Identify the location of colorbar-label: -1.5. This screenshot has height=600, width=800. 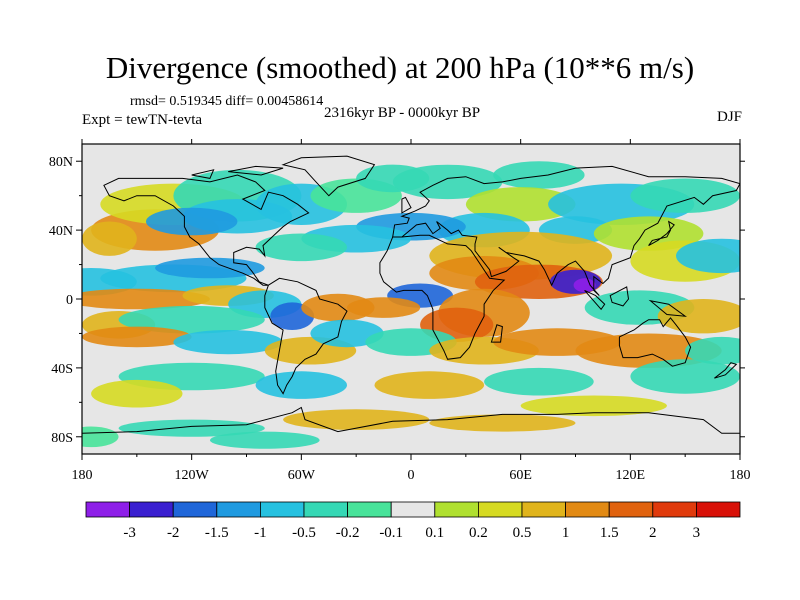
(217, 533).